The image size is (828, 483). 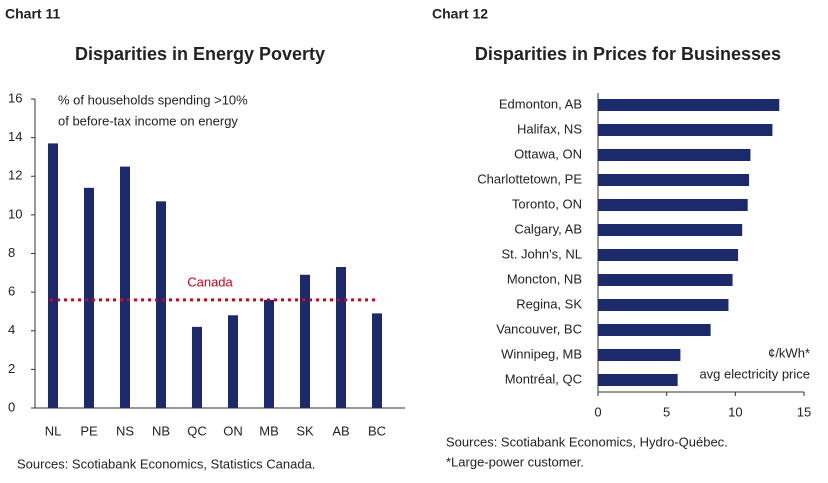 I want to click on x-tick-label: 5, so click(x=666, y=411).